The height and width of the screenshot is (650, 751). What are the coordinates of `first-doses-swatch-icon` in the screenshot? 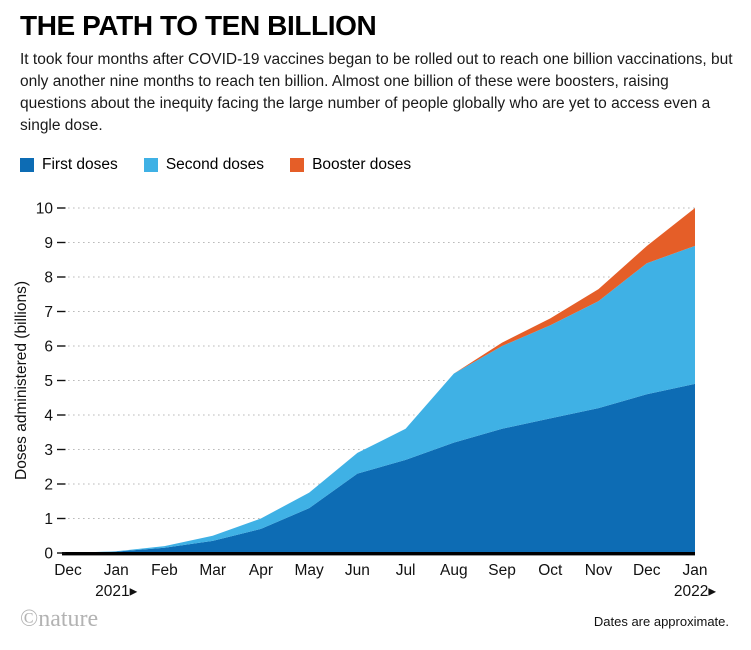 It's located at (27, 165).